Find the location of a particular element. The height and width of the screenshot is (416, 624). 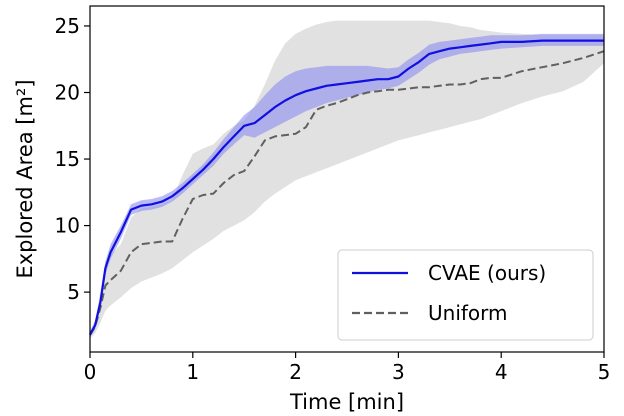

x-tick-label: 1 is located at coordinates (192, 372).